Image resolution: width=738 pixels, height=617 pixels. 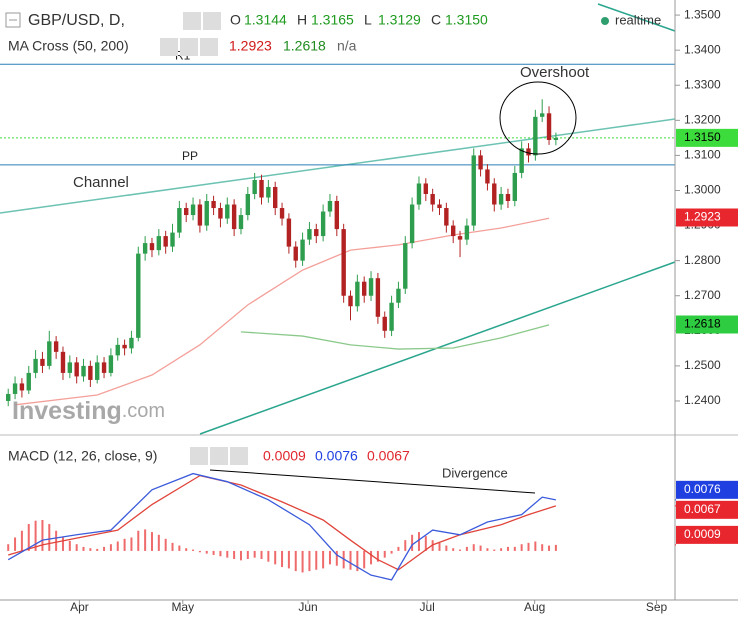 I want to click on ma-slow-value: 1.2618, so click(x=304, y=46).